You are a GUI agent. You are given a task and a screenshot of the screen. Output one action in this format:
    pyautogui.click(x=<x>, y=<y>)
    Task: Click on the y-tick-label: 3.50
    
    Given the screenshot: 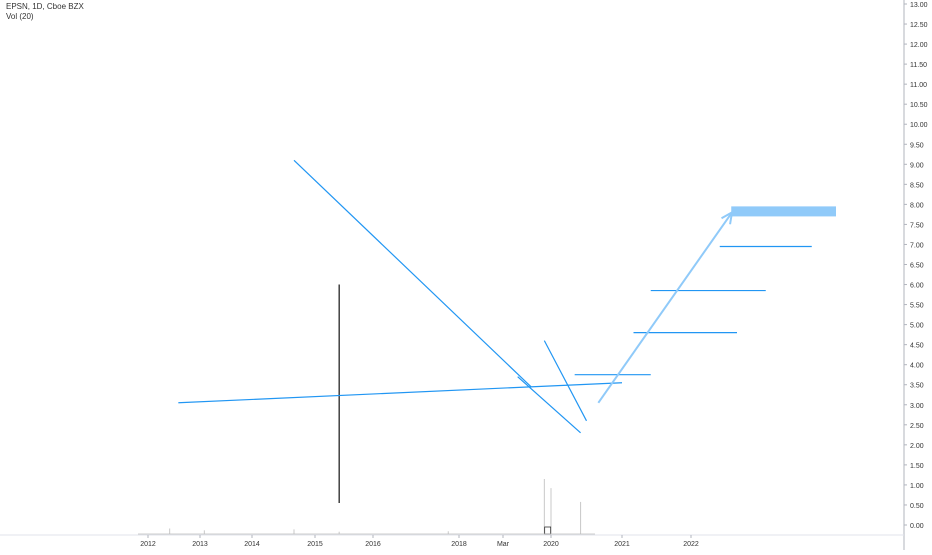 What is the action you would take?
    pyautogui.click(x=917, y=386)
    